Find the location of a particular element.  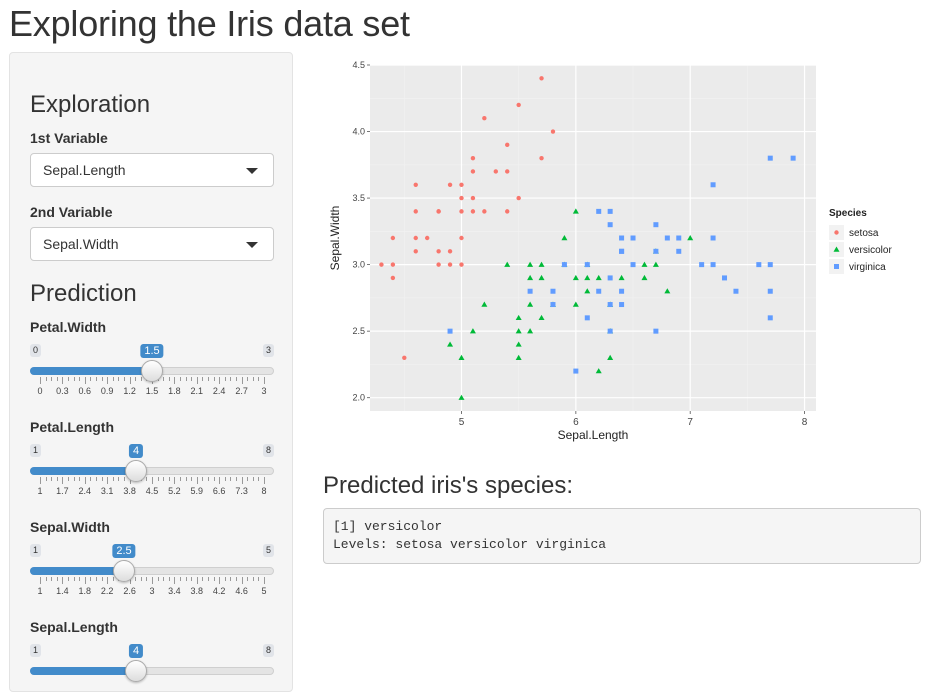

slider-tick-label: 3 is located at coordinates (264, 391).